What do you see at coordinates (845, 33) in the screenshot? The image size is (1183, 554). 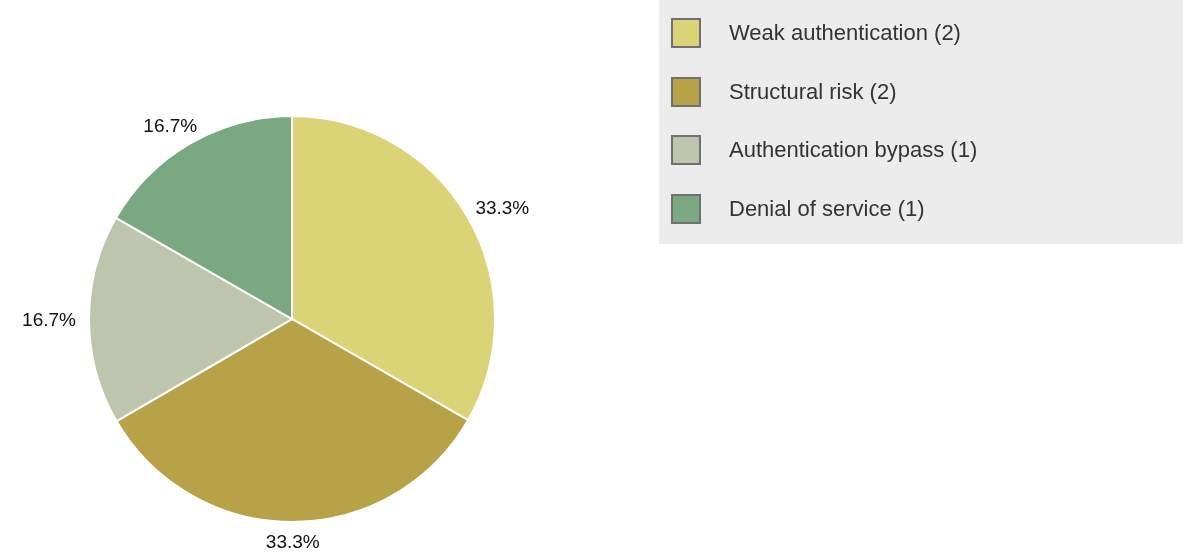 I see `legend-label: Weak authentication (2)` at bounding box center [845, 33].